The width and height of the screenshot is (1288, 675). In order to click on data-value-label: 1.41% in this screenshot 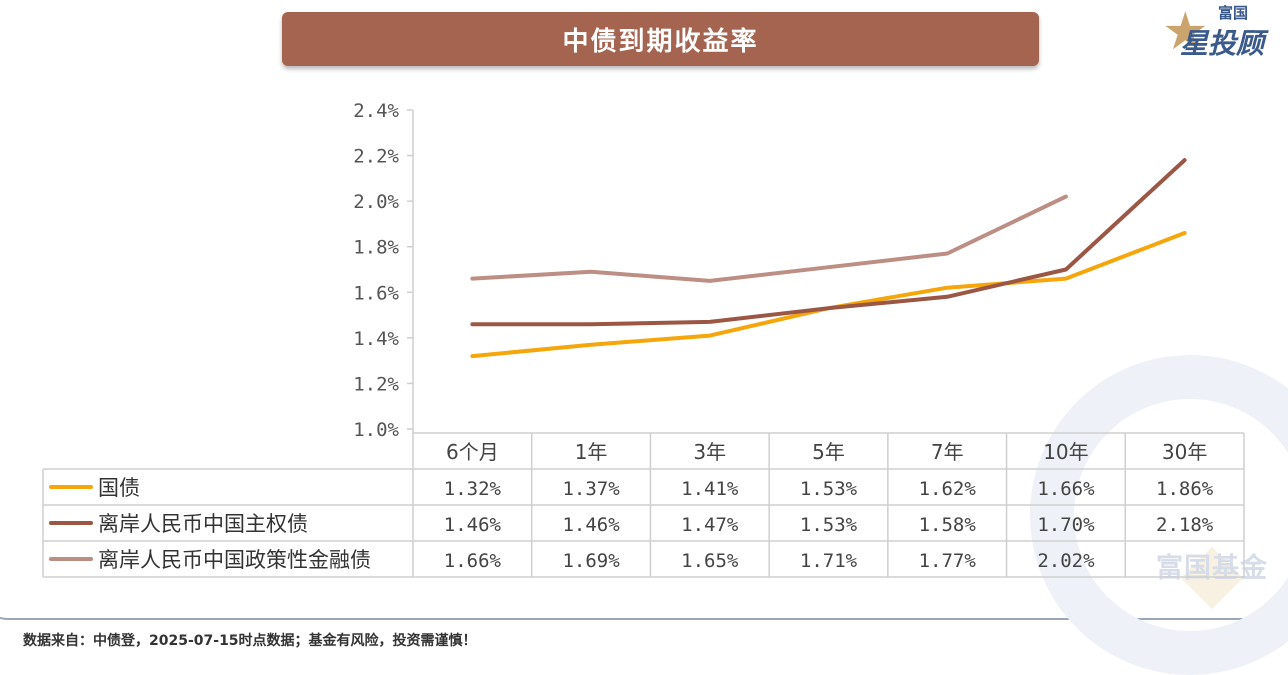, I will do `click(710, 489)`.